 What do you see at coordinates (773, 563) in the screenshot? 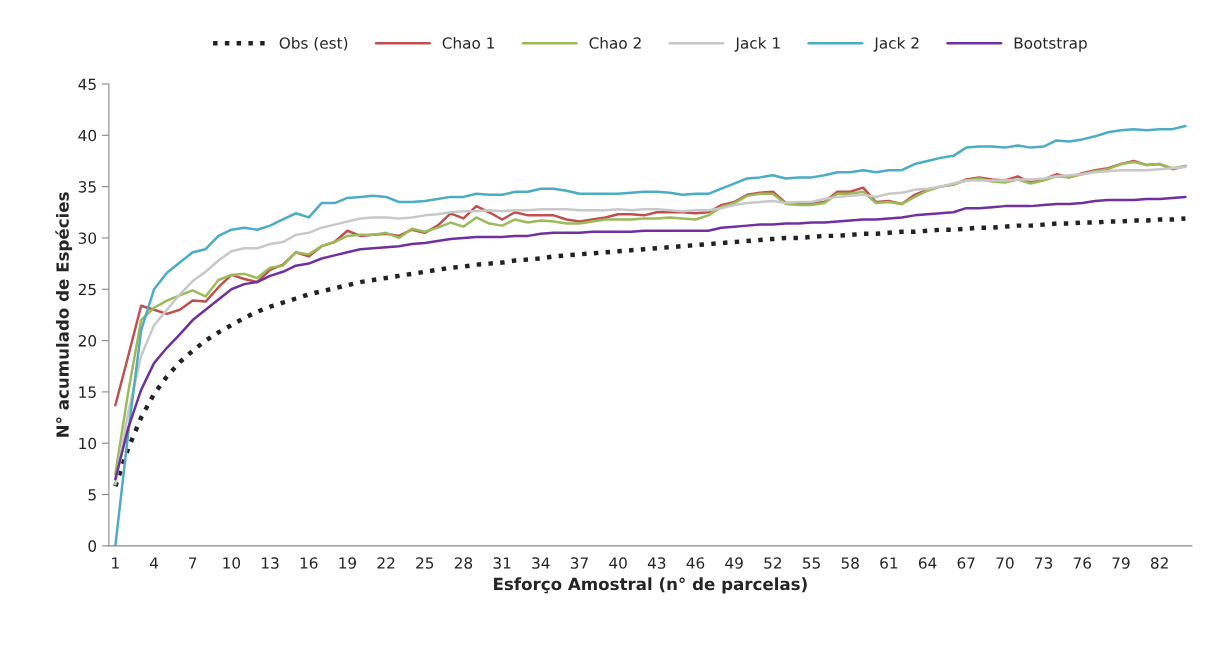
I see `x-tick-label: 52` at bounding box center [773, 563].